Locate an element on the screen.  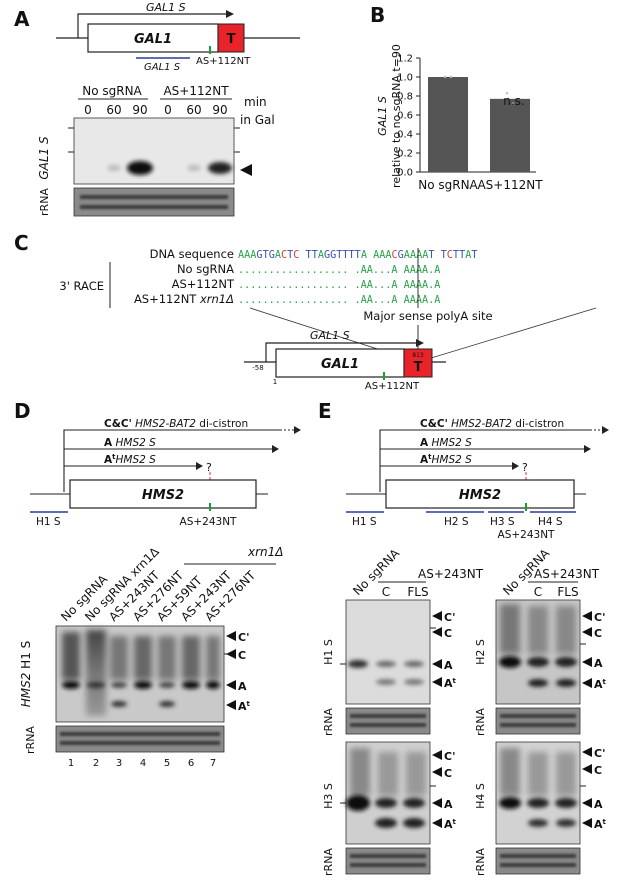
time-60-a: 60 is located at coordinates (113, 110).